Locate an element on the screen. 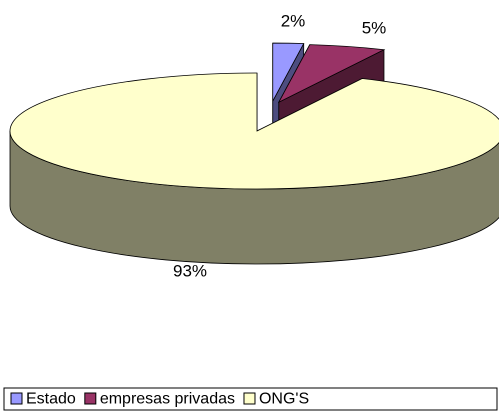 The width and height of the screenshot is (499, 414). data-label: 93% is located at coordinates (190, 270).